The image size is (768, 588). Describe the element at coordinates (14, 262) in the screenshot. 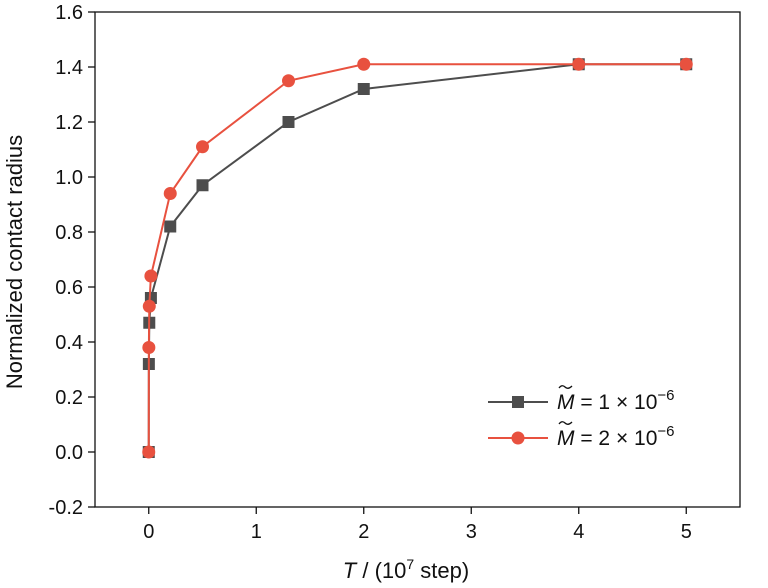

I see `y-axis-title: Normalized contact radius` at that location.